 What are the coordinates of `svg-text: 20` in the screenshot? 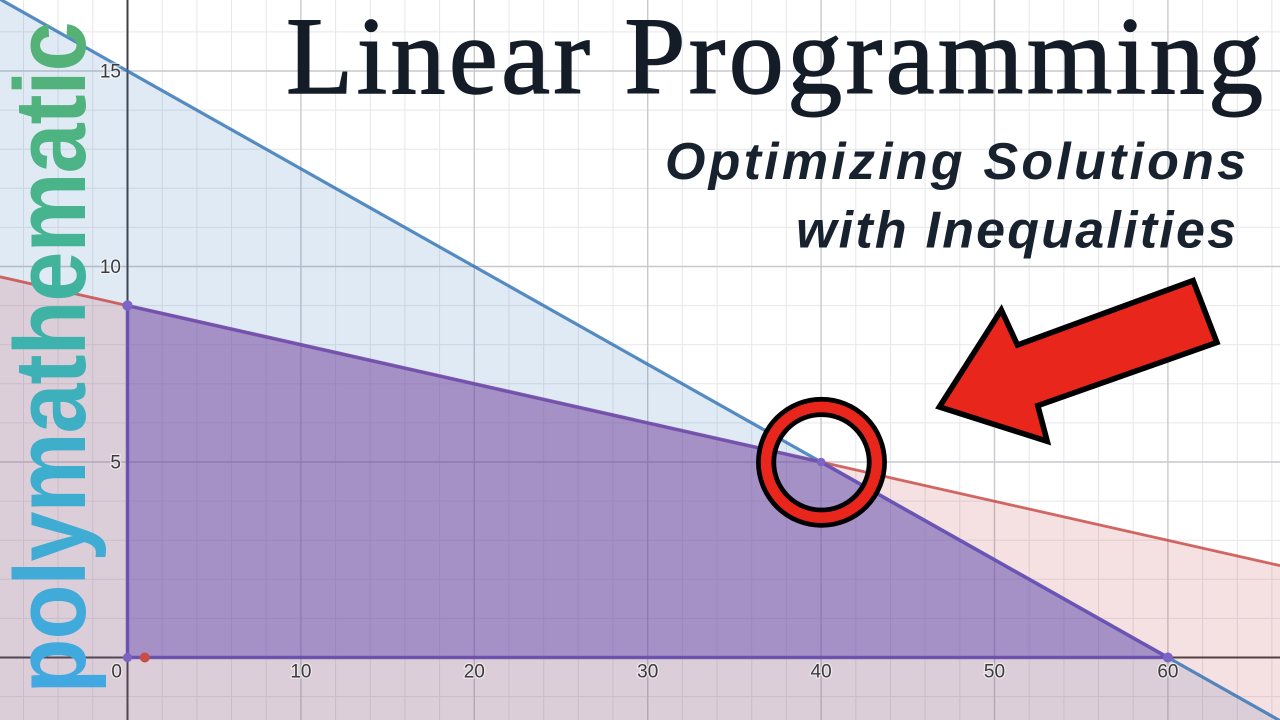 It's located at (474, 671).